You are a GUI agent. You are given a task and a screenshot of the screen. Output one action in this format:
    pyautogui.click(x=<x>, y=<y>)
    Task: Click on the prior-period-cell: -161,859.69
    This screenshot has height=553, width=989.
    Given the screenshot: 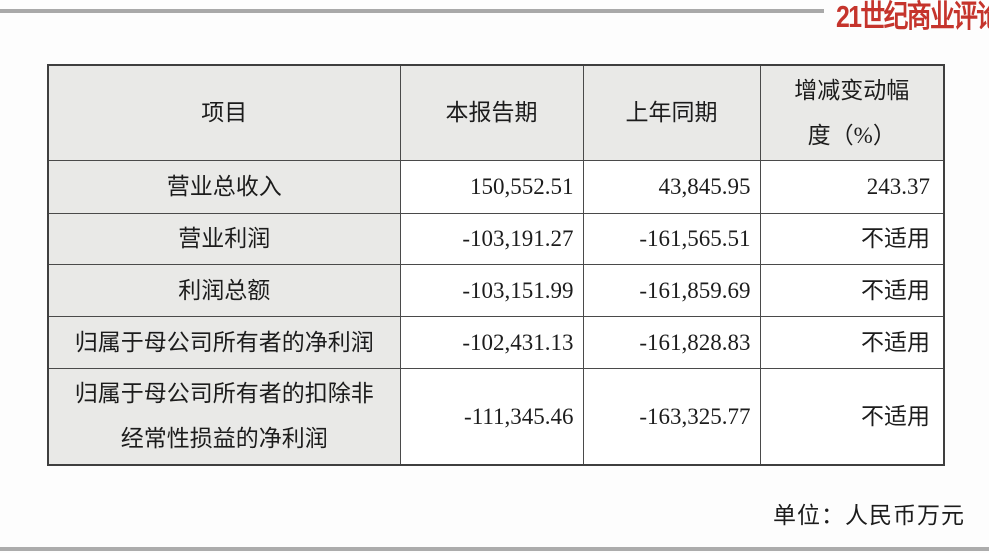 What is the action you would take?
    pyautogui.click(x=671, y=290)
    